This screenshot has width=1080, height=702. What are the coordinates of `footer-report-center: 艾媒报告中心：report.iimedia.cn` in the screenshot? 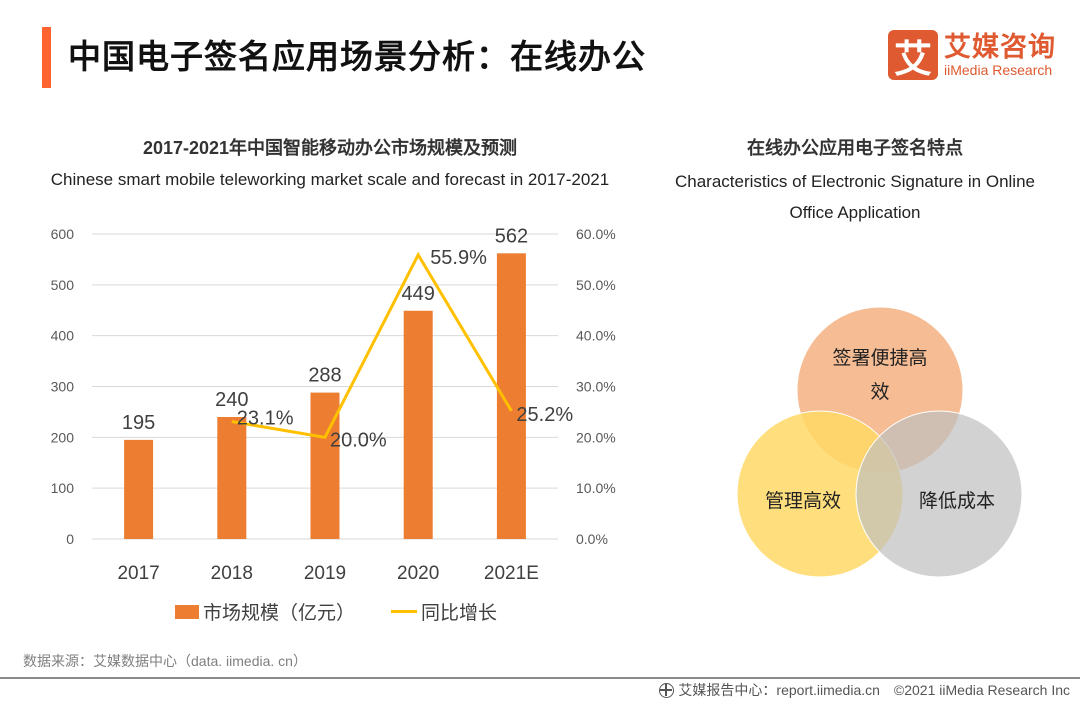 It's located at (779, 690).